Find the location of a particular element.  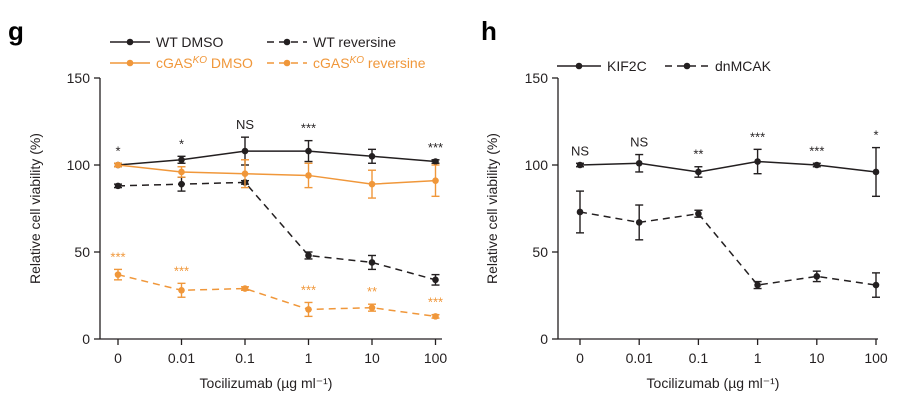

panel-letter-h: h is located at coordinates (489, 31).